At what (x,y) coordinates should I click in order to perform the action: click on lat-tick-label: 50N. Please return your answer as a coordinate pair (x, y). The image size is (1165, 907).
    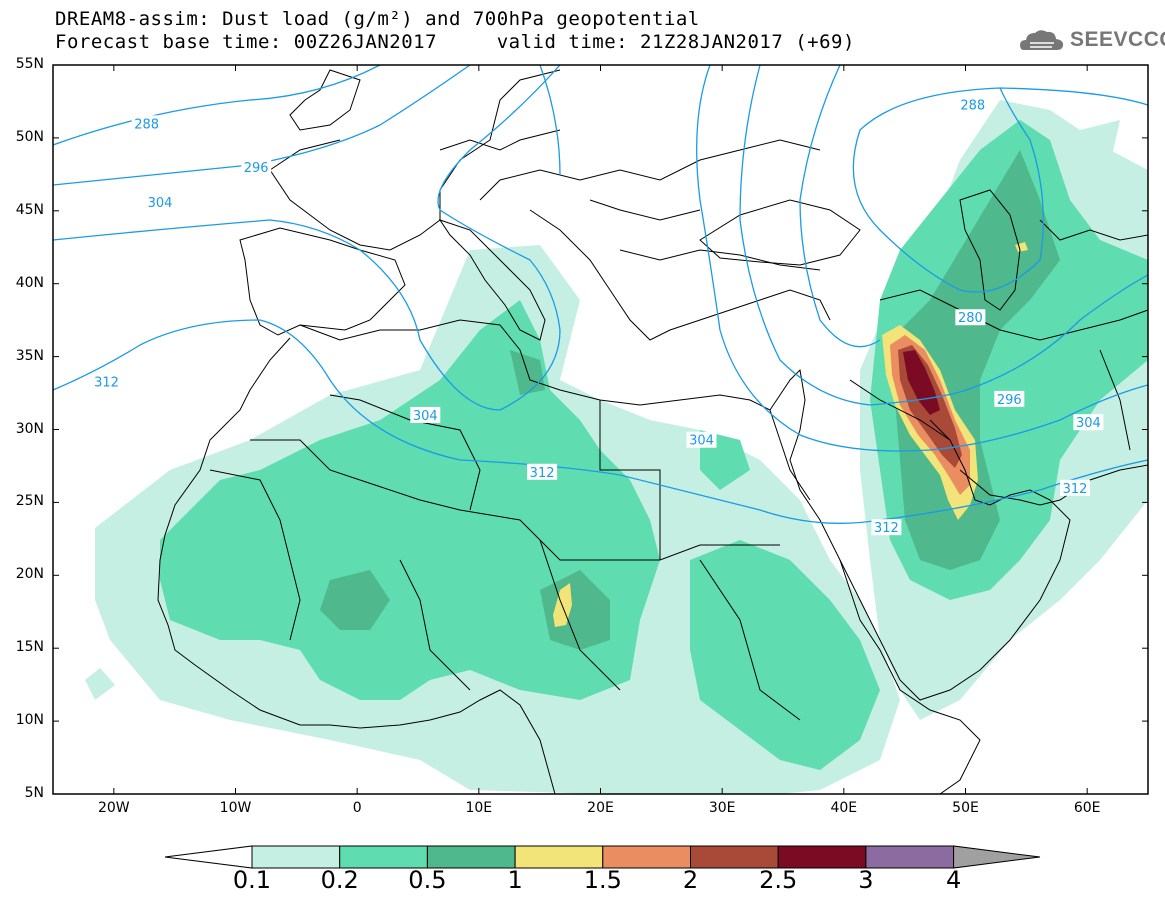
    Looking at the image, I should click on (29, 136).